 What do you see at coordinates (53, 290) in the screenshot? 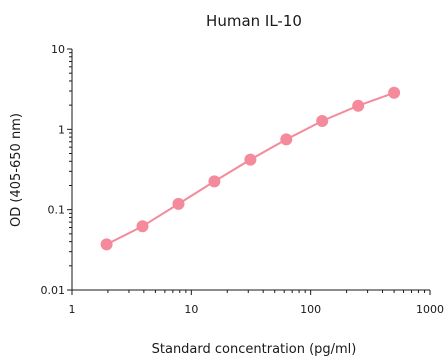
I see `y-tick-label: 0.01` at bounding box center [53, 290].